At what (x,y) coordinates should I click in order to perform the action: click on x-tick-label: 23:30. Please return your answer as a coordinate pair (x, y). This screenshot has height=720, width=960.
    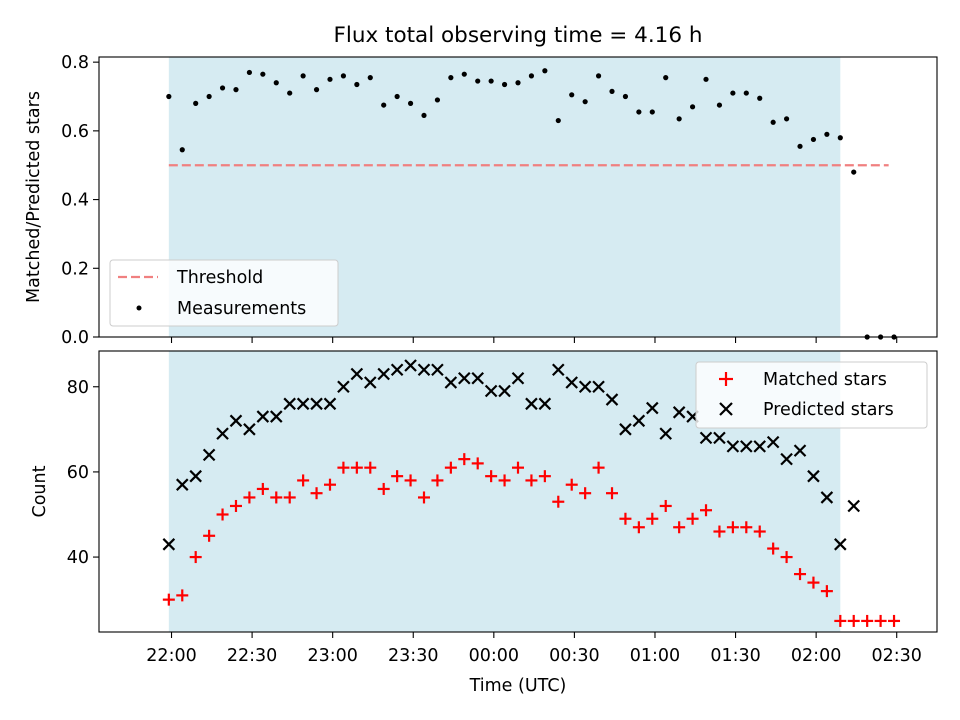
    Looking at the image, I should click on (413, 656).